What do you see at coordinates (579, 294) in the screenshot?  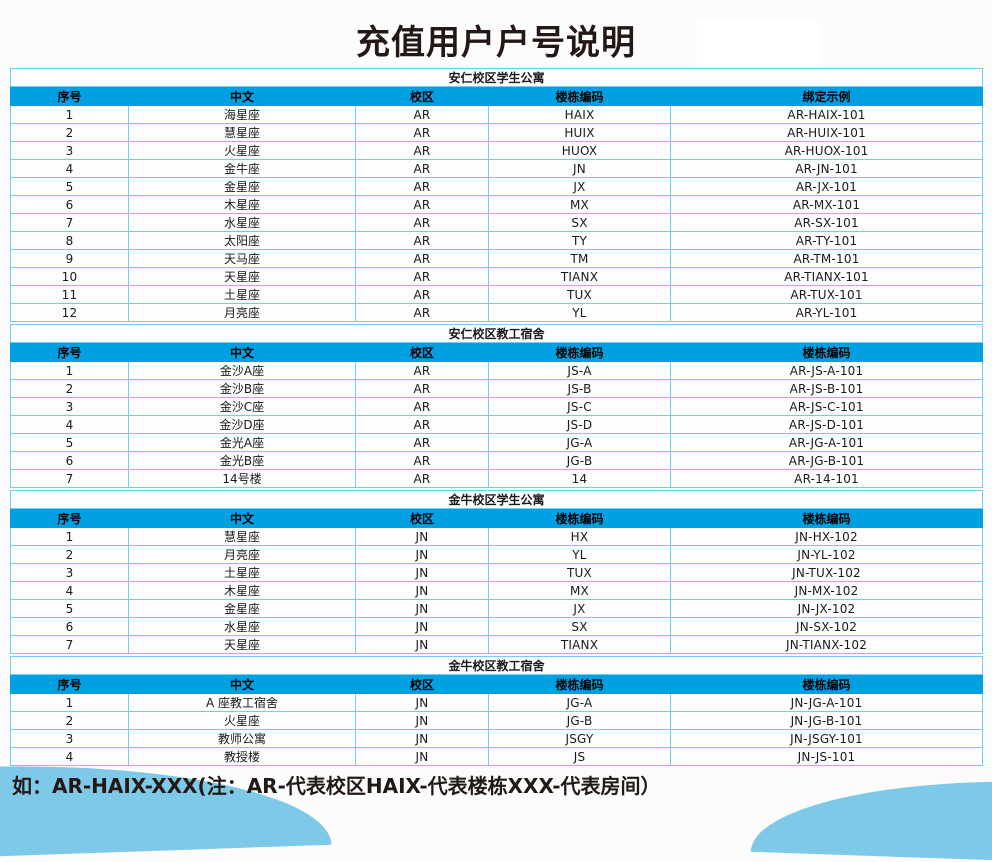 I see `table-cell: TUX` at bounding box center [579, 294].